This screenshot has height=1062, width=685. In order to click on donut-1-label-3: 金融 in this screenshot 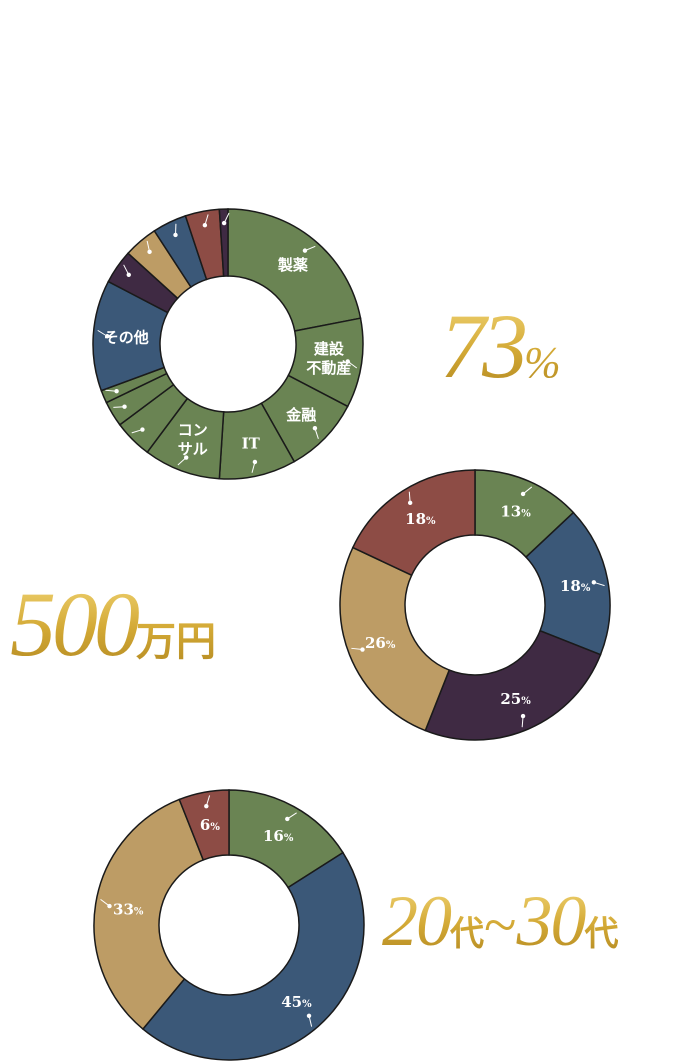, I will do `click(300, 415)`.